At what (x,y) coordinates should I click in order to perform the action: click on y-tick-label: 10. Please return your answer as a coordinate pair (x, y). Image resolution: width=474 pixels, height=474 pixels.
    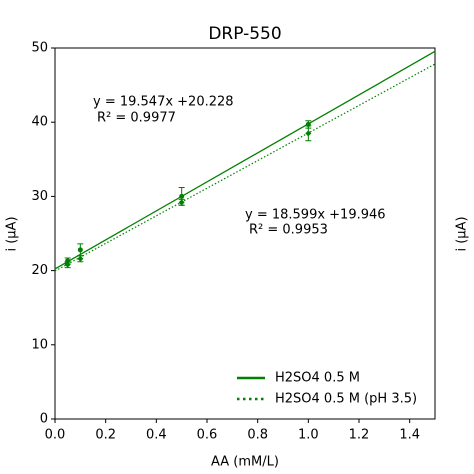
    Looking at the image, I should click on (39, 344).